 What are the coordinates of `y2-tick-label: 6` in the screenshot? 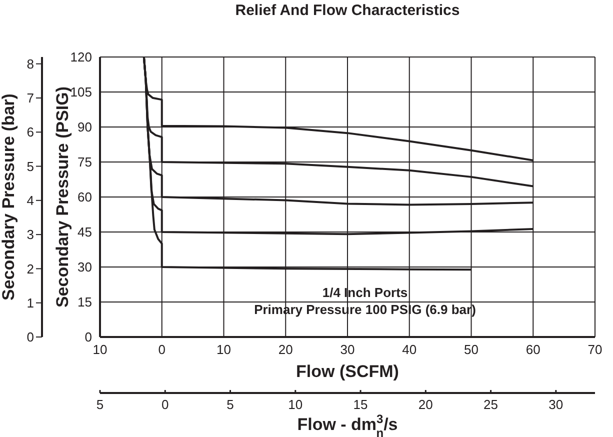 It's located at (30, 132).